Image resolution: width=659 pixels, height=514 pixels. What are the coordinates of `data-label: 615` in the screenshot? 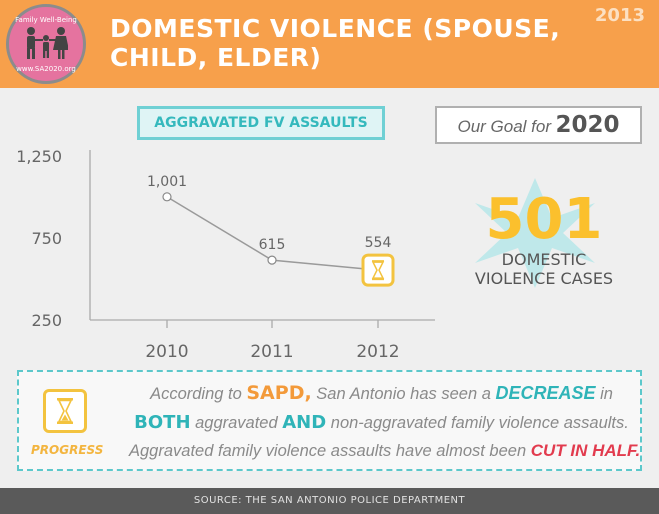 It's located at (272, 245).